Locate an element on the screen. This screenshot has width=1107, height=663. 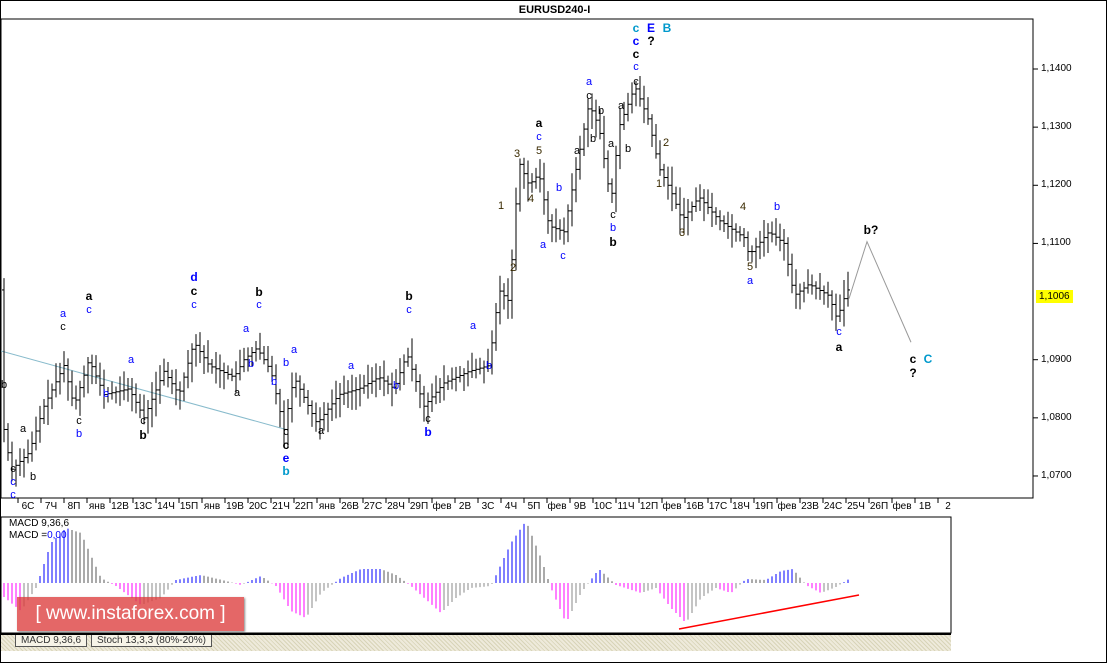
price-axis-label: 1,1300 is located at coordinates (1056, 127).